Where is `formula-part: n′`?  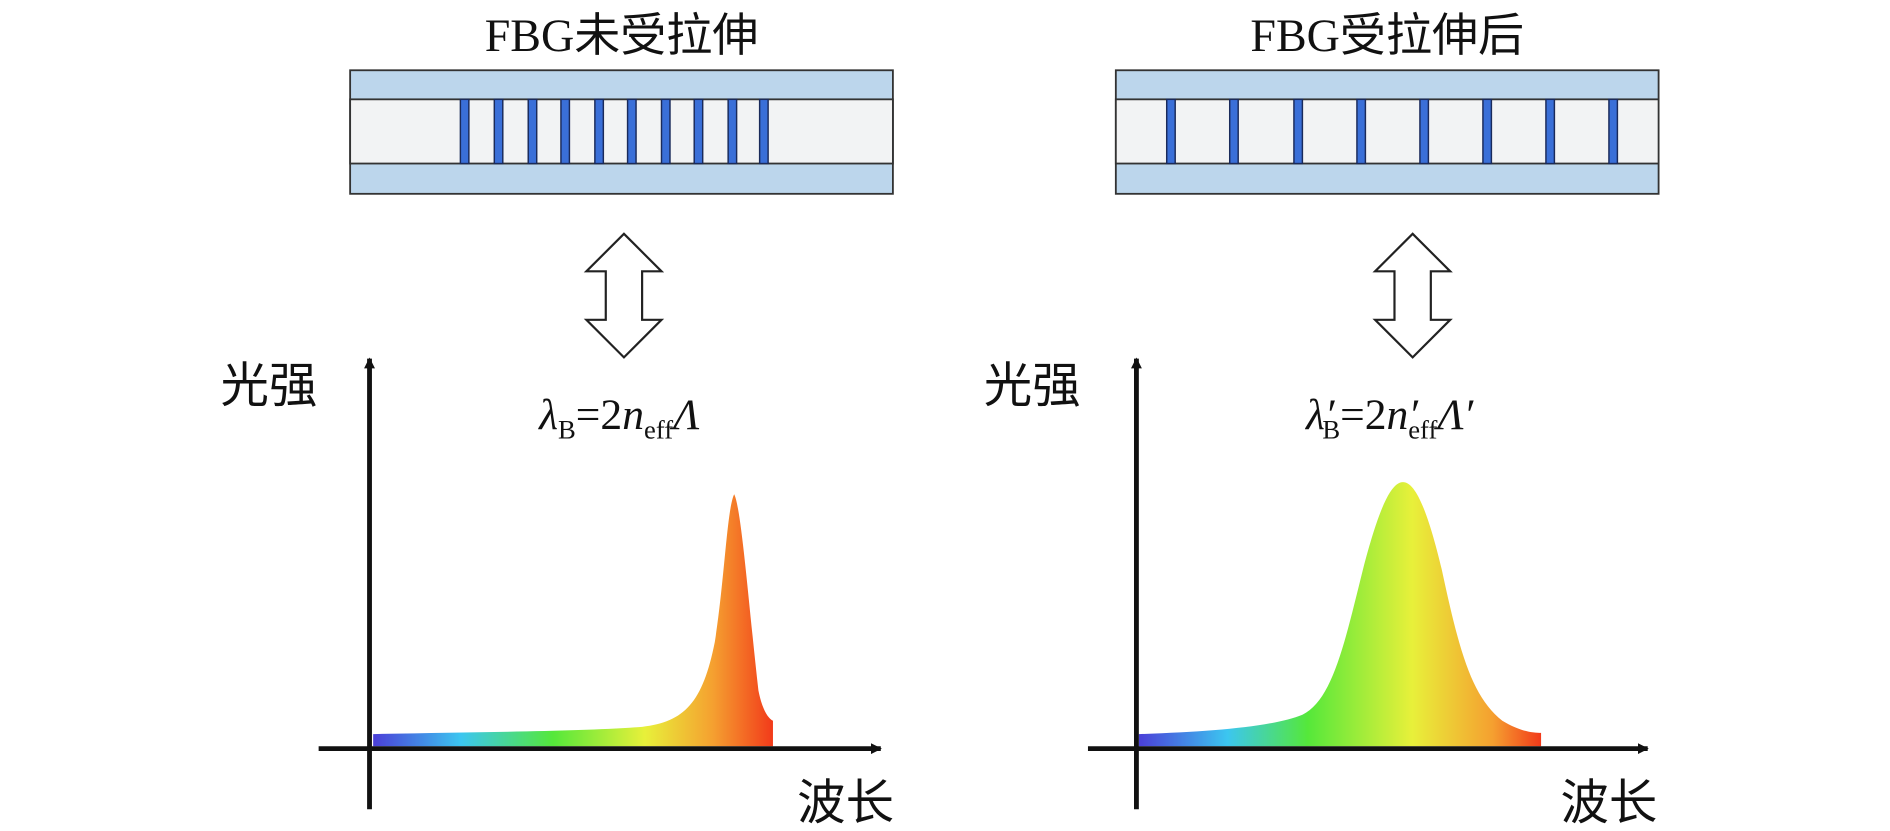 formula-part: n′ is located at coordinates (1403, 415).